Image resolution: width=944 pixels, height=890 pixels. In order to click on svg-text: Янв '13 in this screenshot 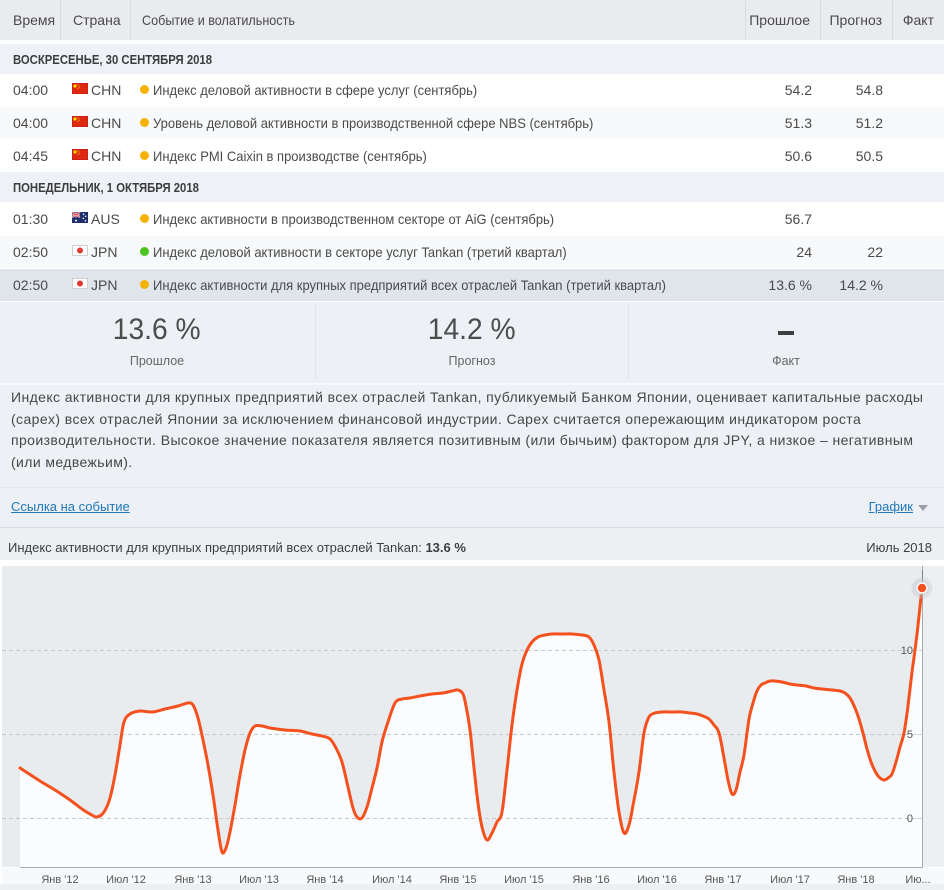, I will do `click(192, 880)`.